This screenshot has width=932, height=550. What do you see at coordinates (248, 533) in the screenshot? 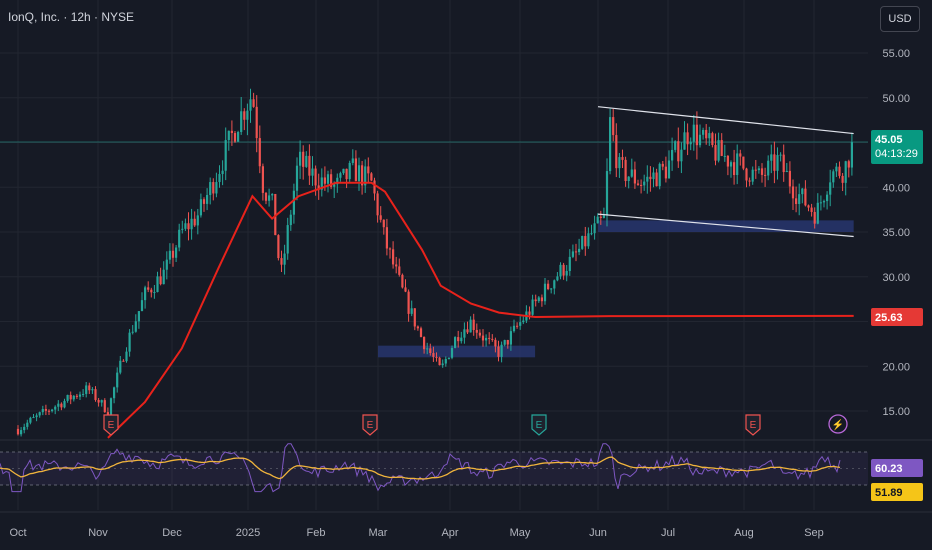
I see `time-tick-label: 2025` at bounding box center [248, 533].